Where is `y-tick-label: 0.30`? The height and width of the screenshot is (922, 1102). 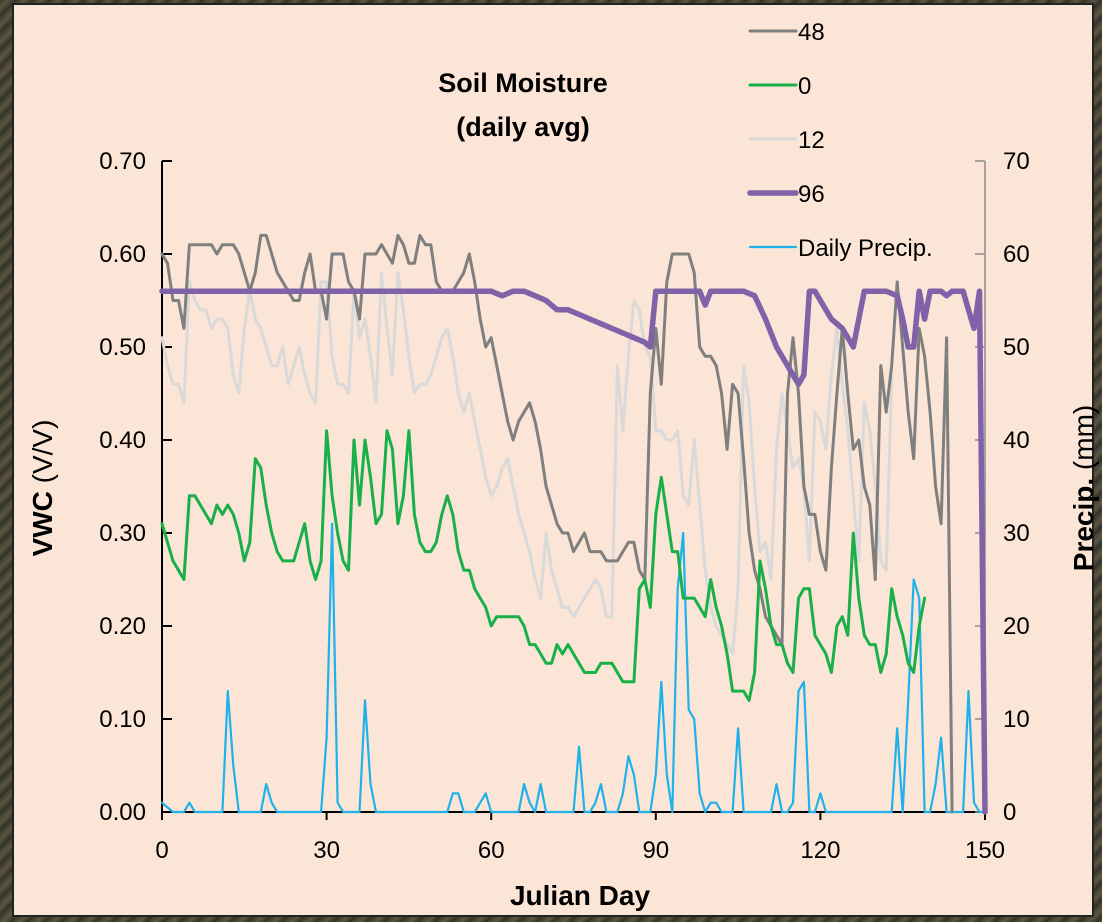 y-tick-label: 0.30 is located at coordinates (122, 533).